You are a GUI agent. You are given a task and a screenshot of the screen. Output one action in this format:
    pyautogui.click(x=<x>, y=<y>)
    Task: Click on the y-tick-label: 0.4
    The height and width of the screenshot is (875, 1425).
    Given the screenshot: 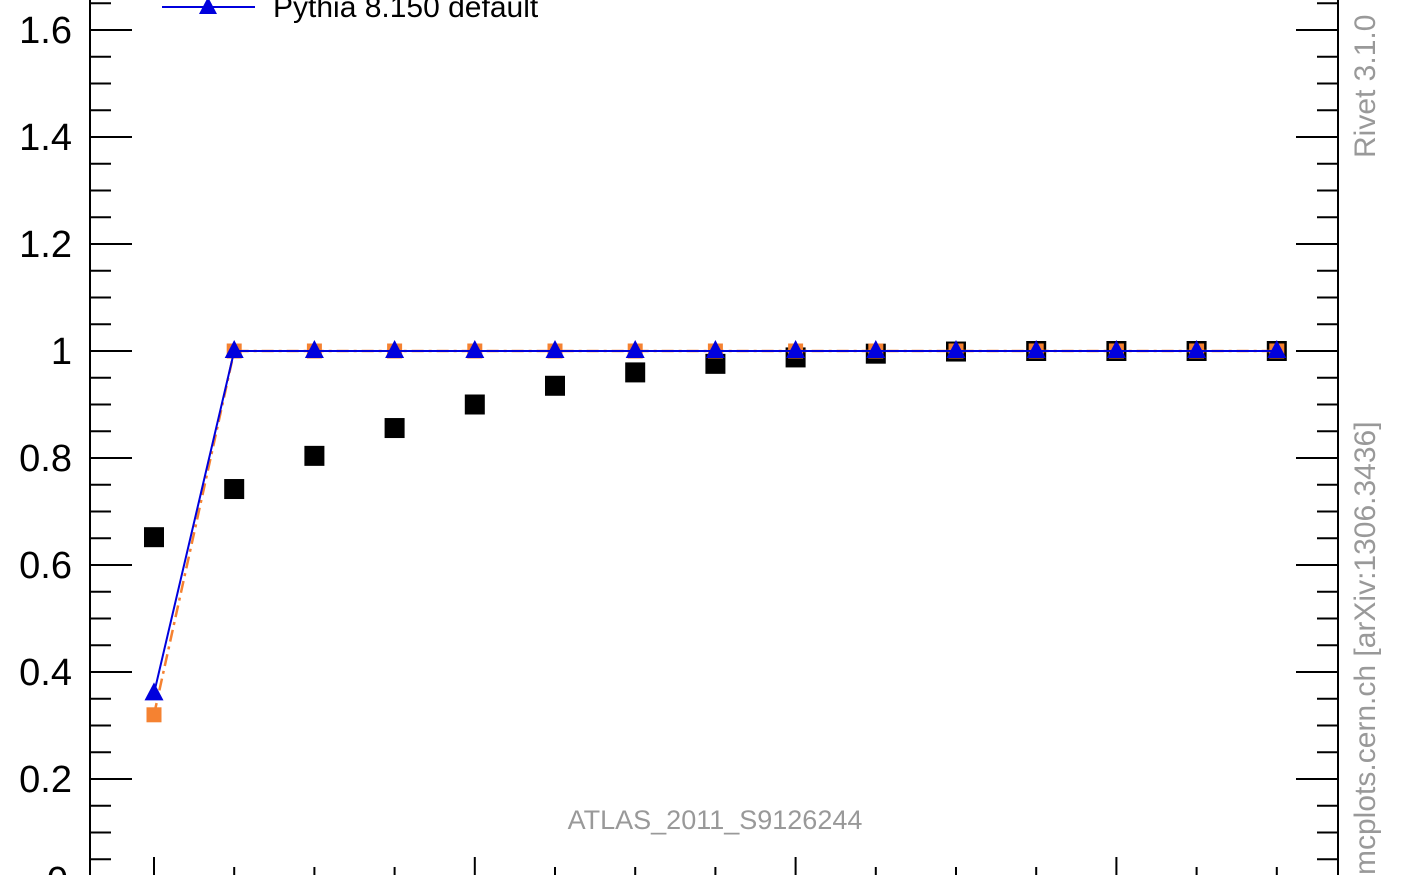 What is the action you would take?
    pyautogui.click(x=45, y=673)
    